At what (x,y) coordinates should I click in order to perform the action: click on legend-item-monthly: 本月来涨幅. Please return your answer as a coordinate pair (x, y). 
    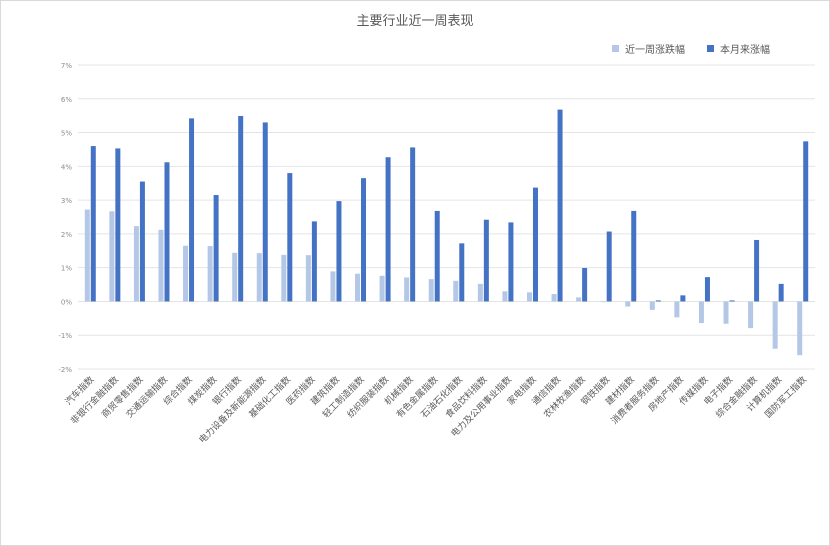
    Looking at the image, I should click on (738, 48).